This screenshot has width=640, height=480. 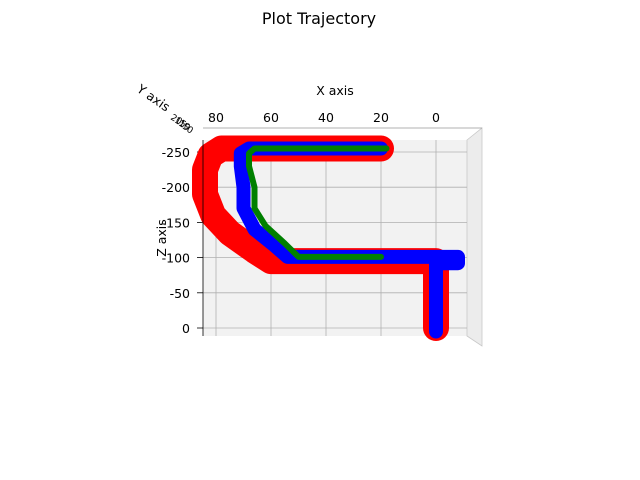 I want to click on y-tick-label-1: 15, so click(x=180, y=123).